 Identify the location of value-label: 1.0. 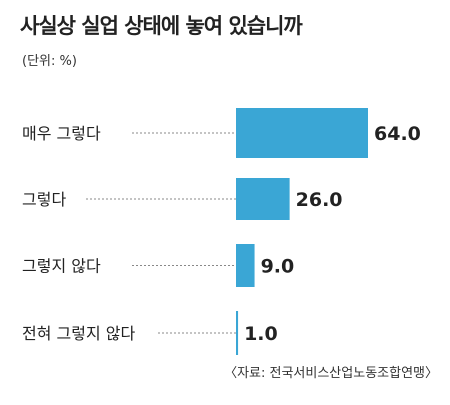
(261, 334).